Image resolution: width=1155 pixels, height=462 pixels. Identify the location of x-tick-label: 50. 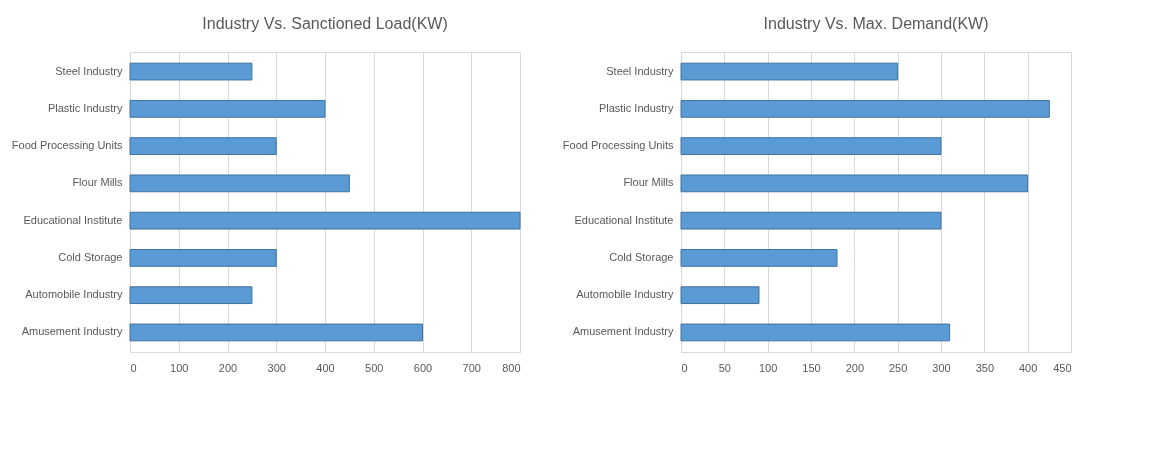
(724, 367).